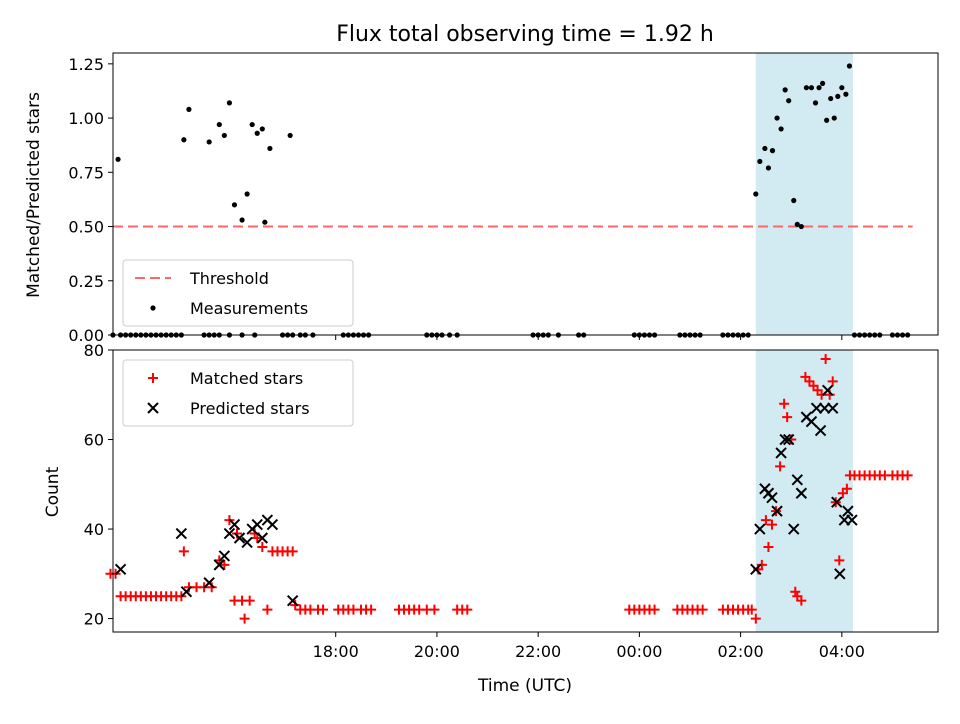 This screenshot has height=724, width=960. I want to click on legend-label: Threshold, so click(229, 278).